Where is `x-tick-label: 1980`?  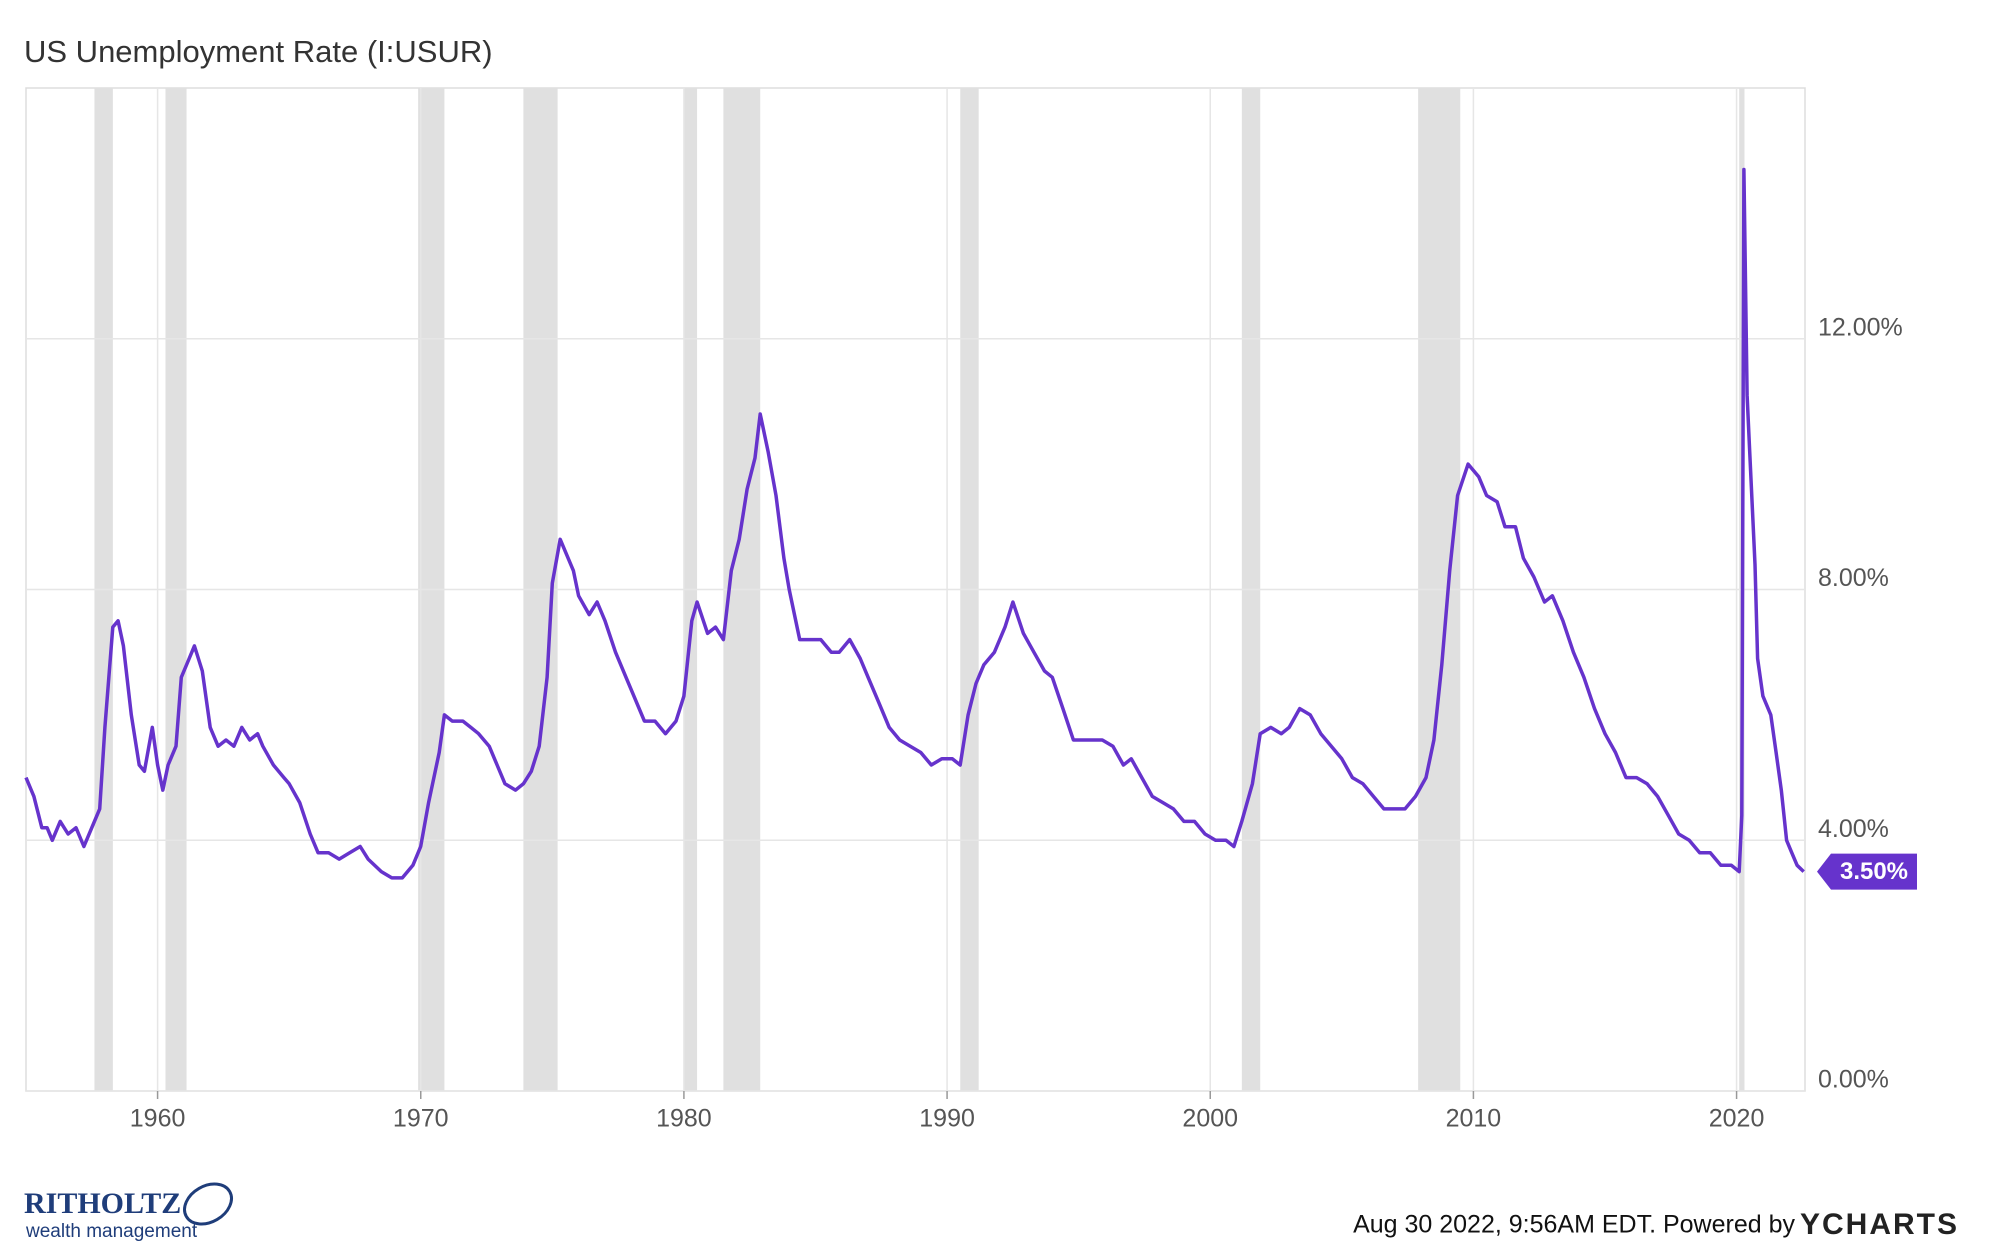
x-tick-label: 1980 is located at coordinates (684, 1119).